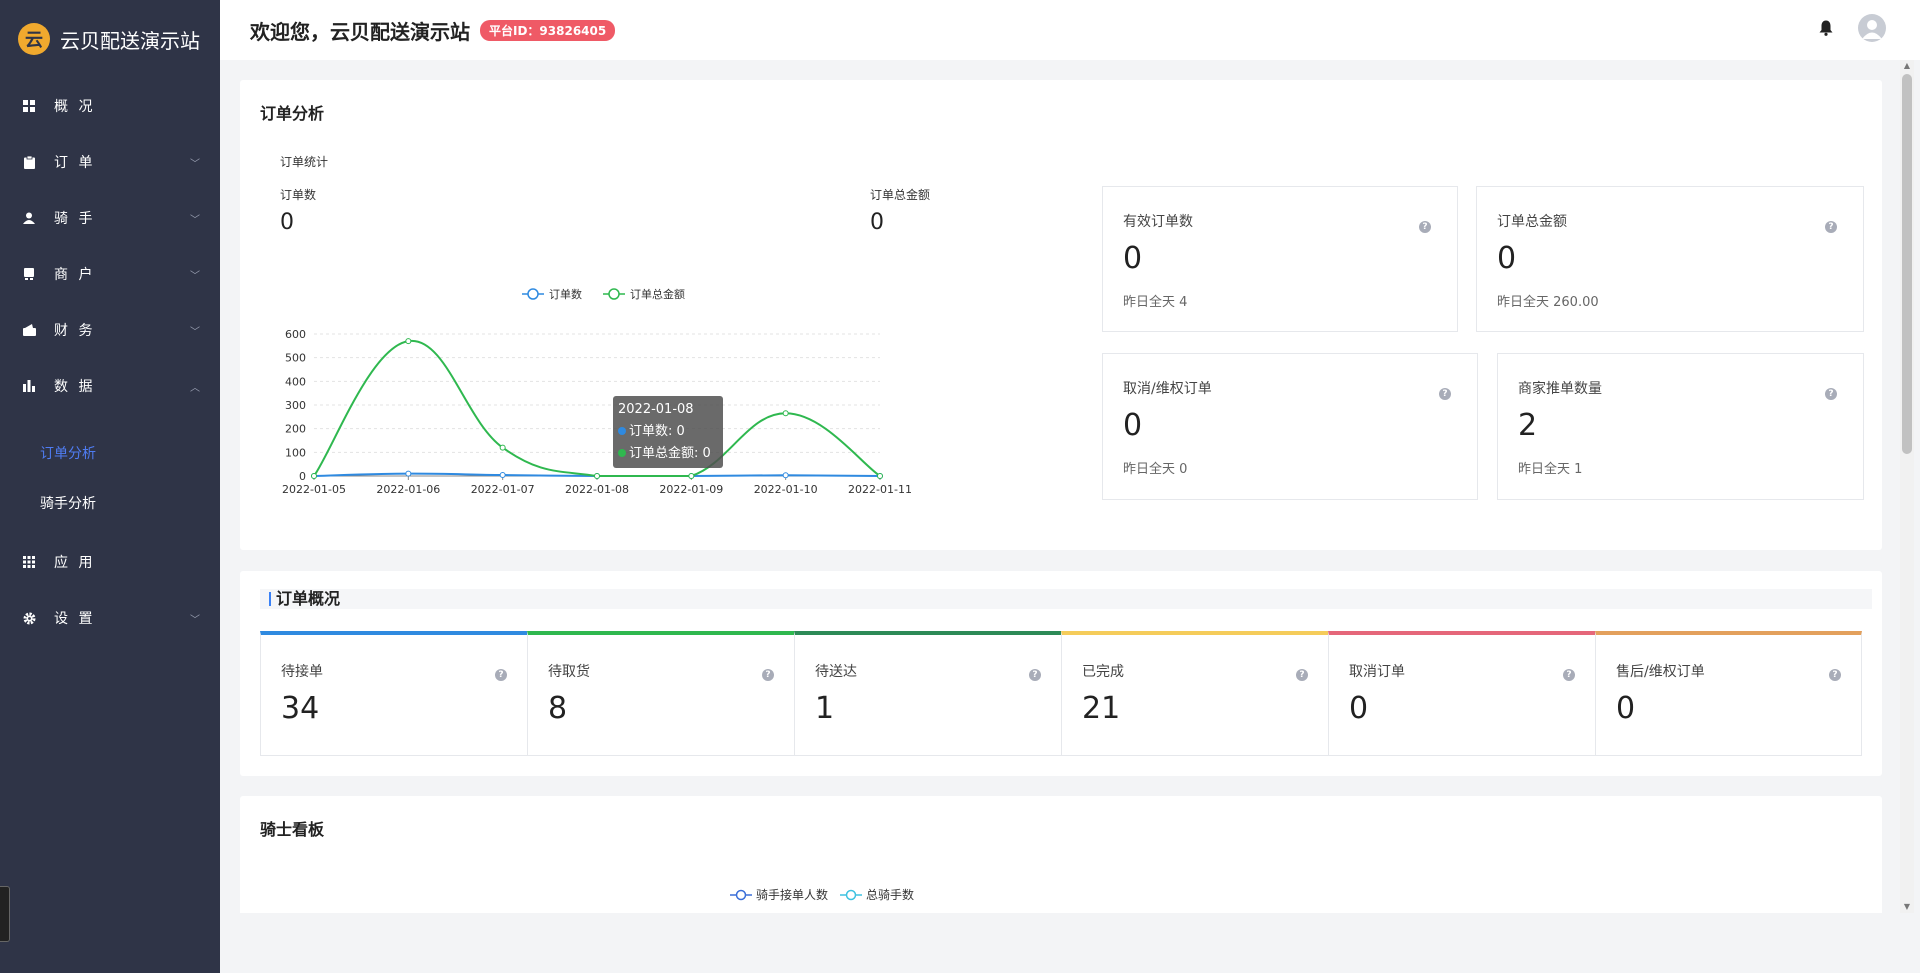 The image size is (1920, 973). I want to click on scroll-down-icon: ▼, so click(1907, 906).